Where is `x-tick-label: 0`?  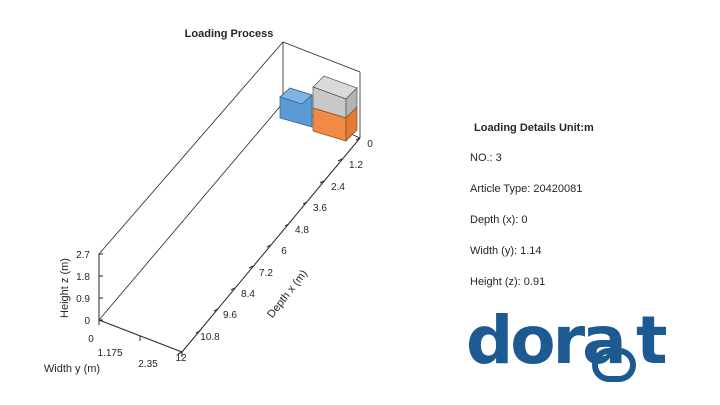 x-tick-label: 0 is located at coordinates (370, 144).